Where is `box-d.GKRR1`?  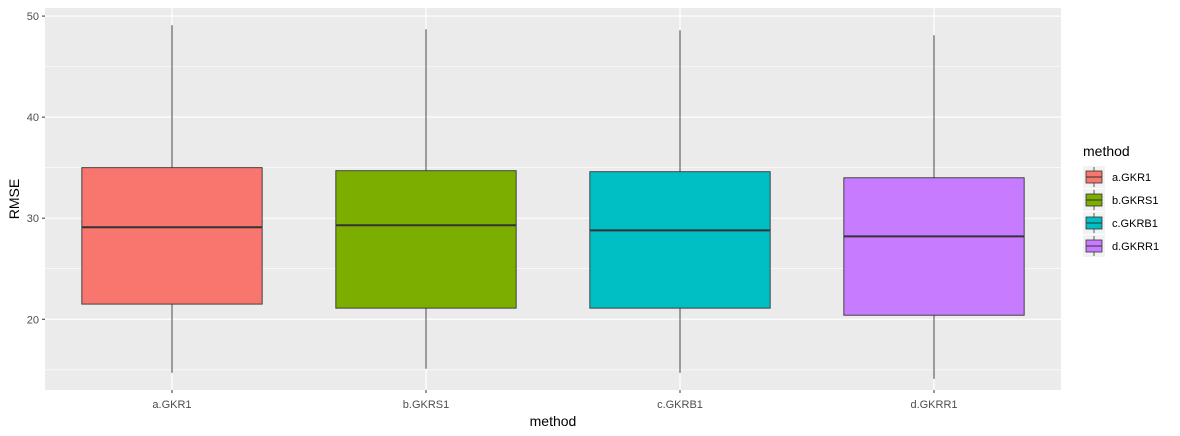 box-d.GKRR1 is located at coordinates (934, 207).